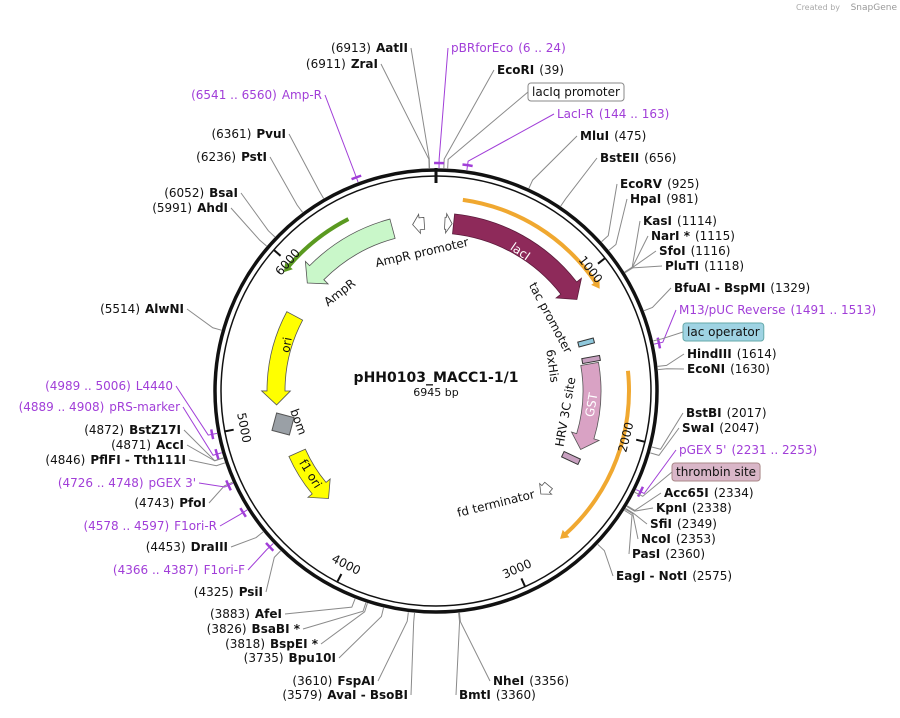  What do you see at coordinates (682, 266) in the screenshot?
I see `site-name: PluTI` at bounding box center [682, 266].